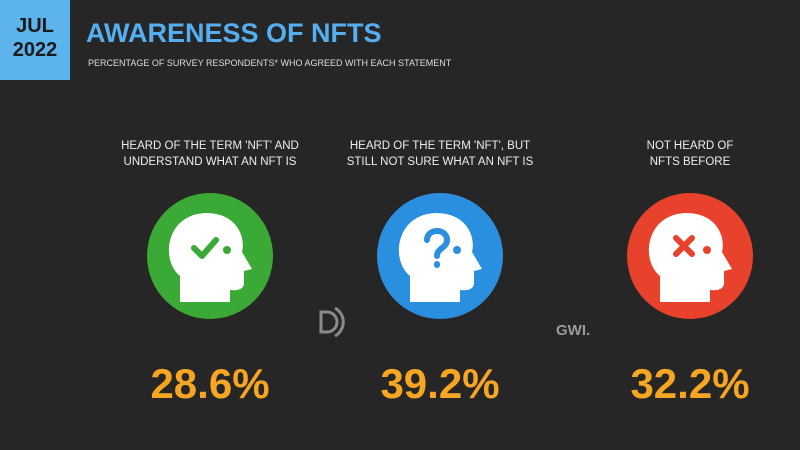 The height and width of the screenshot is (450, 800). What do you see at coordinates (573, 330) in the screenshot?
I see `source-logo: GWI.` at bounding box center [573, 330].